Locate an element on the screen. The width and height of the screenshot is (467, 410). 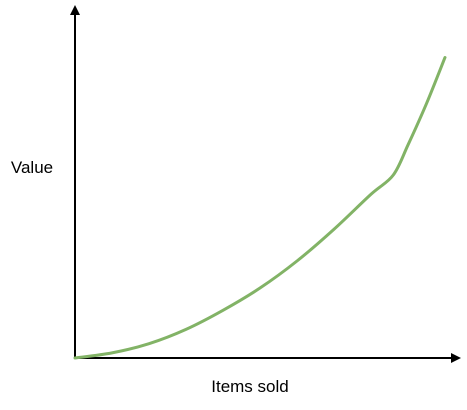
x-axis-label: Items sold is located at coordinates (249, 386).